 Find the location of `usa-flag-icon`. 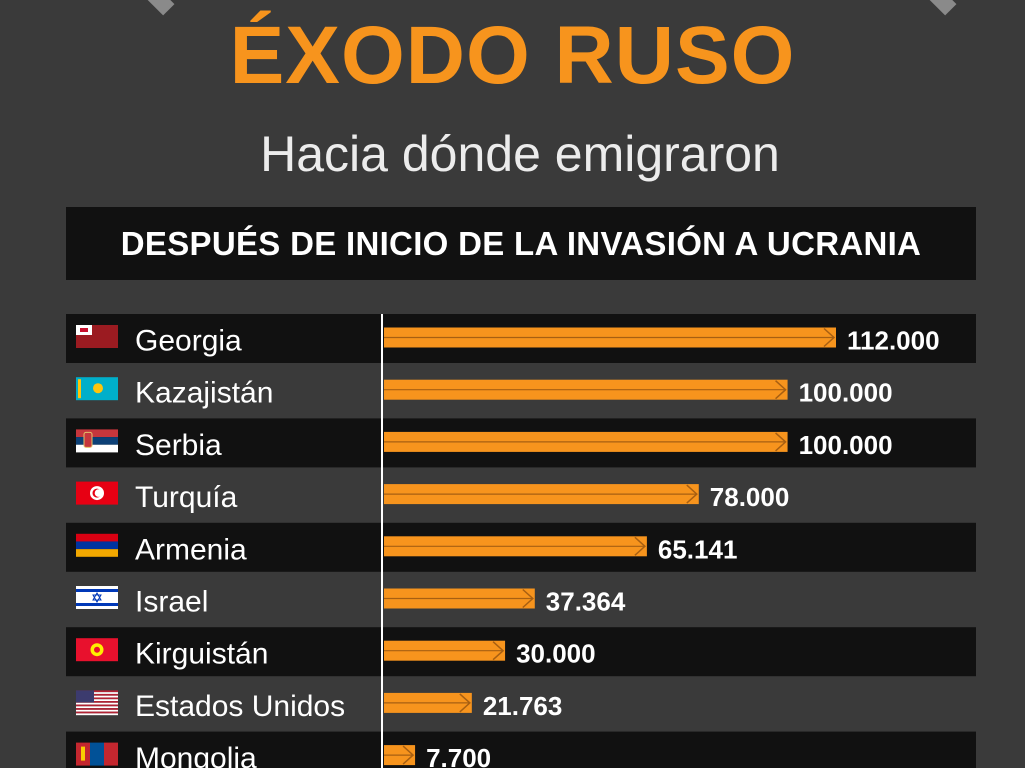

usa-flag-icon is located at coordinates (97, 703).